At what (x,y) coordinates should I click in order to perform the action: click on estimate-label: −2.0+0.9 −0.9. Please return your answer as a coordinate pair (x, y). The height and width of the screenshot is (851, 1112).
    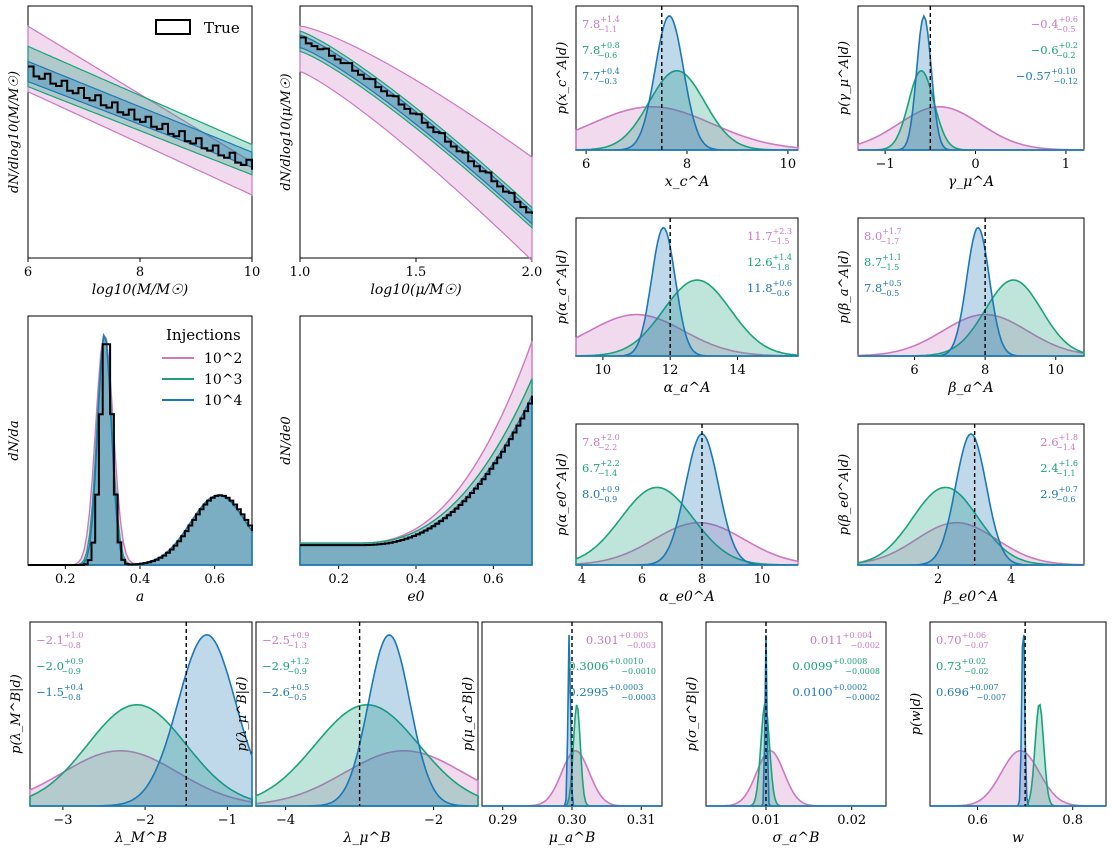
    Looking at the image, I should click on (59, 666).